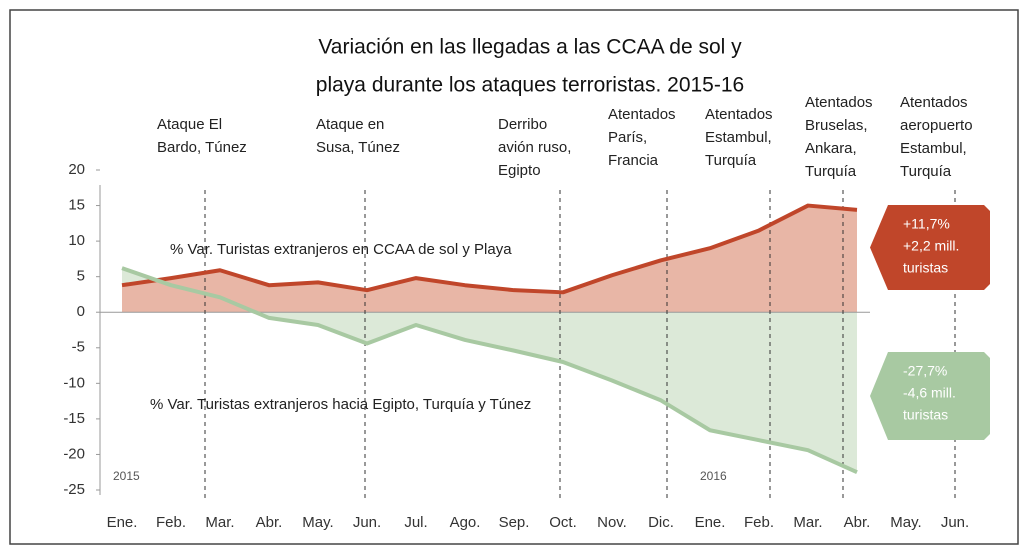 Image resolution: width=1029 pixels, height=554 pixels. What do you see at coordinates (534, 147) in the screenshot?
I see `event-label: avión ruso,` at bounding box center [534, 147].